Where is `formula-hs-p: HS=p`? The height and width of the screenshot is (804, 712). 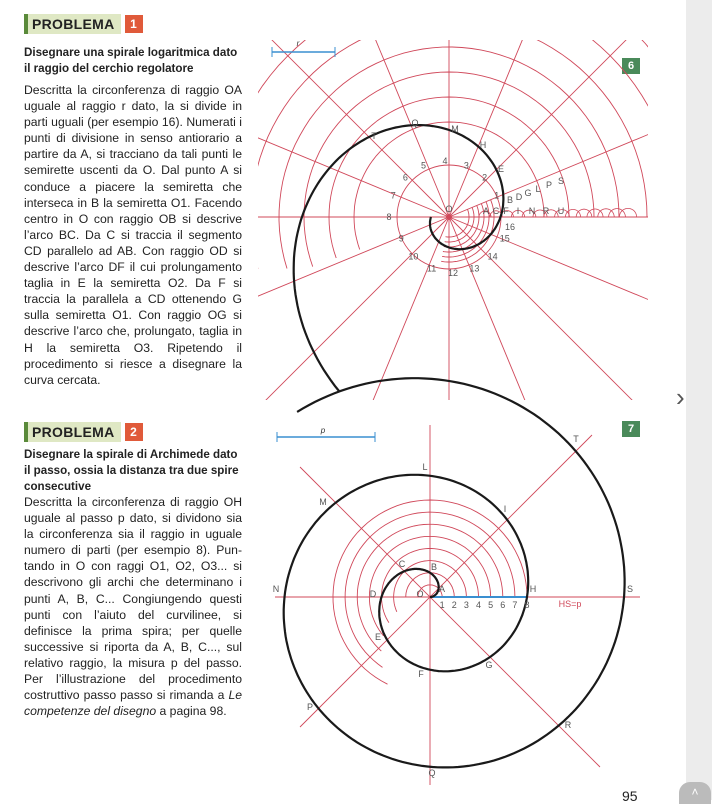 formula-hs-p: HS=p is located at coordinates (570, 604).